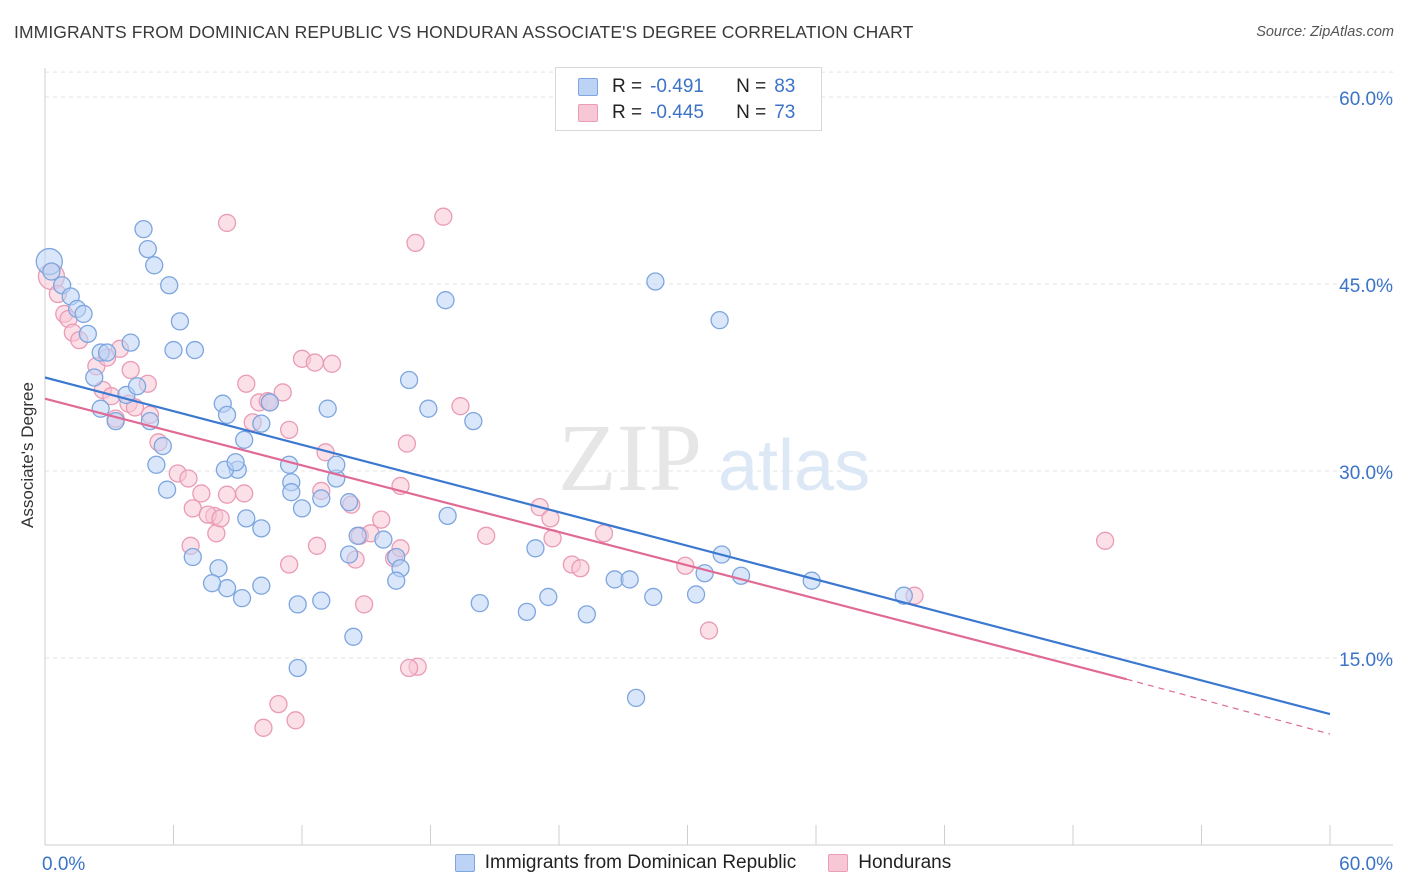 Image resolution: width=1406 pixels, height=892 pixels. I want to click on n-value: 73, so click(785, 112).